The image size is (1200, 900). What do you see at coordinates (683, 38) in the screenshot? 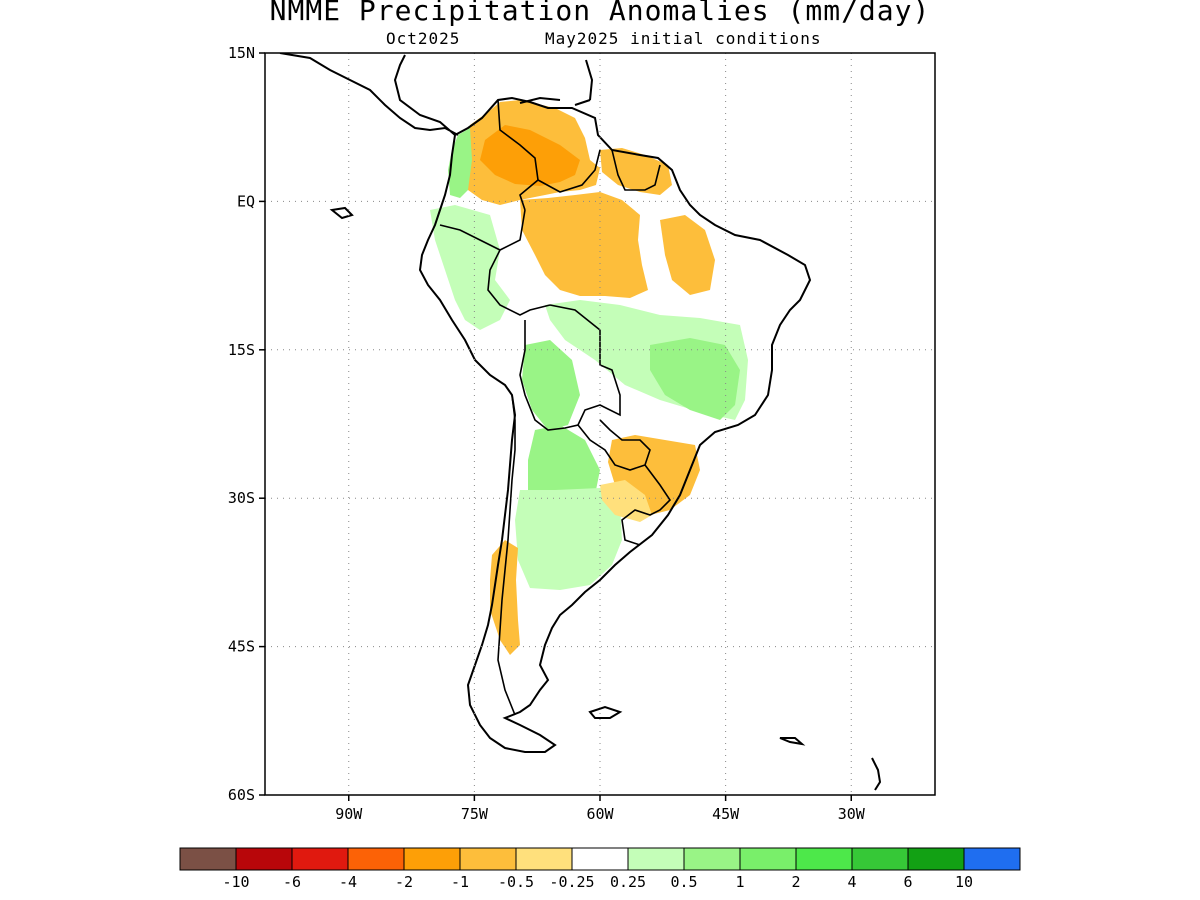
I see `subtitle-initial-conditions: May2025 initial conditions` at bounding box center [683, 38].